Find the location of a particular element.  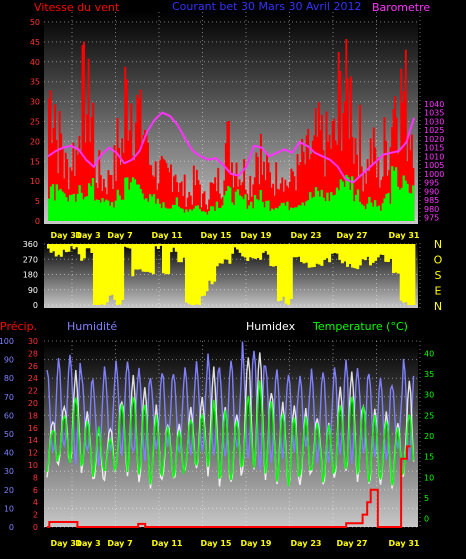

baro-tick-label: 1010 is located at coordinates (434, 156).